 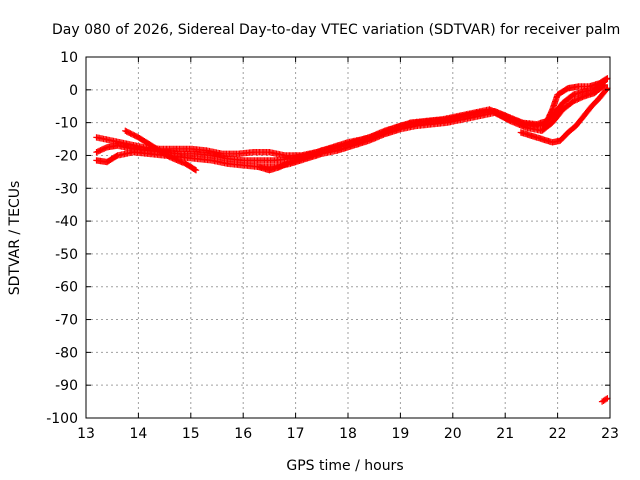 I want to click on x-tick-label: 14, so click(x=138, y=434).